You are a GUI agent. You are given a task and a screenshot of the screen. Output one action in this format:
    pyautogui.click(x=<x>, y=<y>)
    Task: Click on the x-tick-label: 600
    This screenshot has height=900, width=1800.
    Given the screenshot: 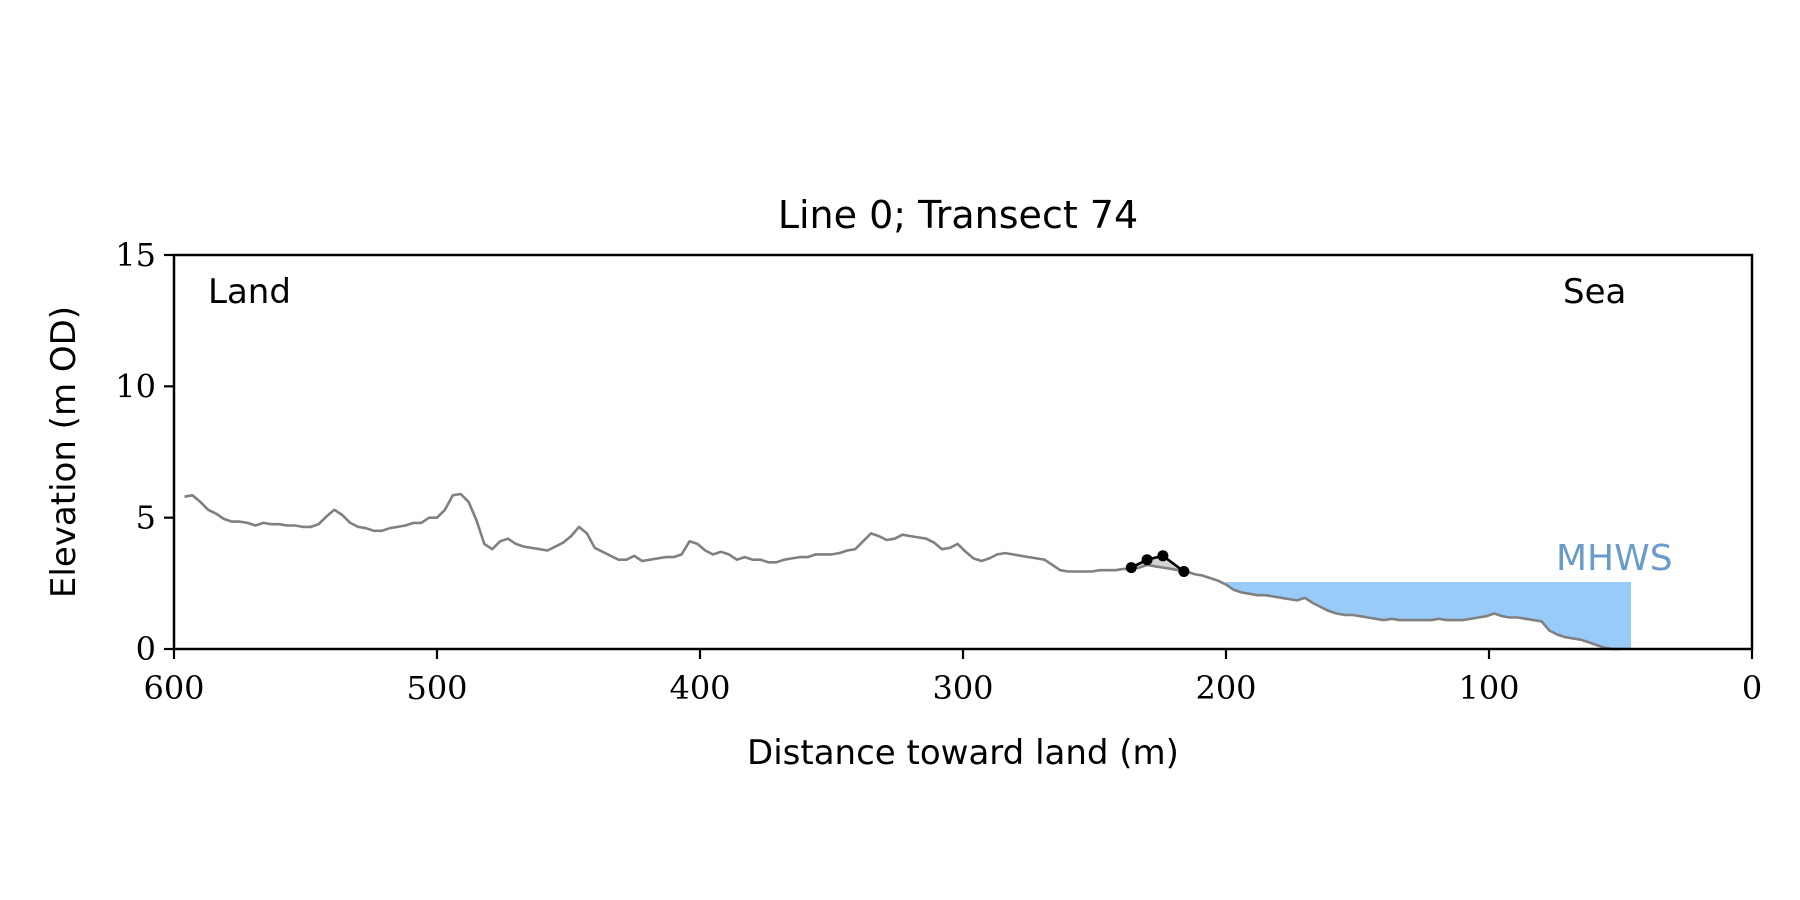 What is the action you would take?
    pyautogui.click(x=173, y=688)
    